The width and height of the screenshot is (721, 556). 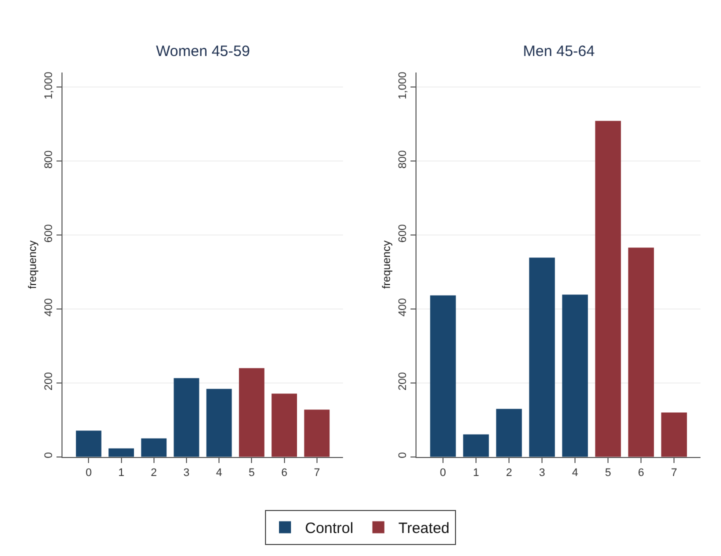 I want to click on chart-title: Women 45-59, so click(x=203, y=51).